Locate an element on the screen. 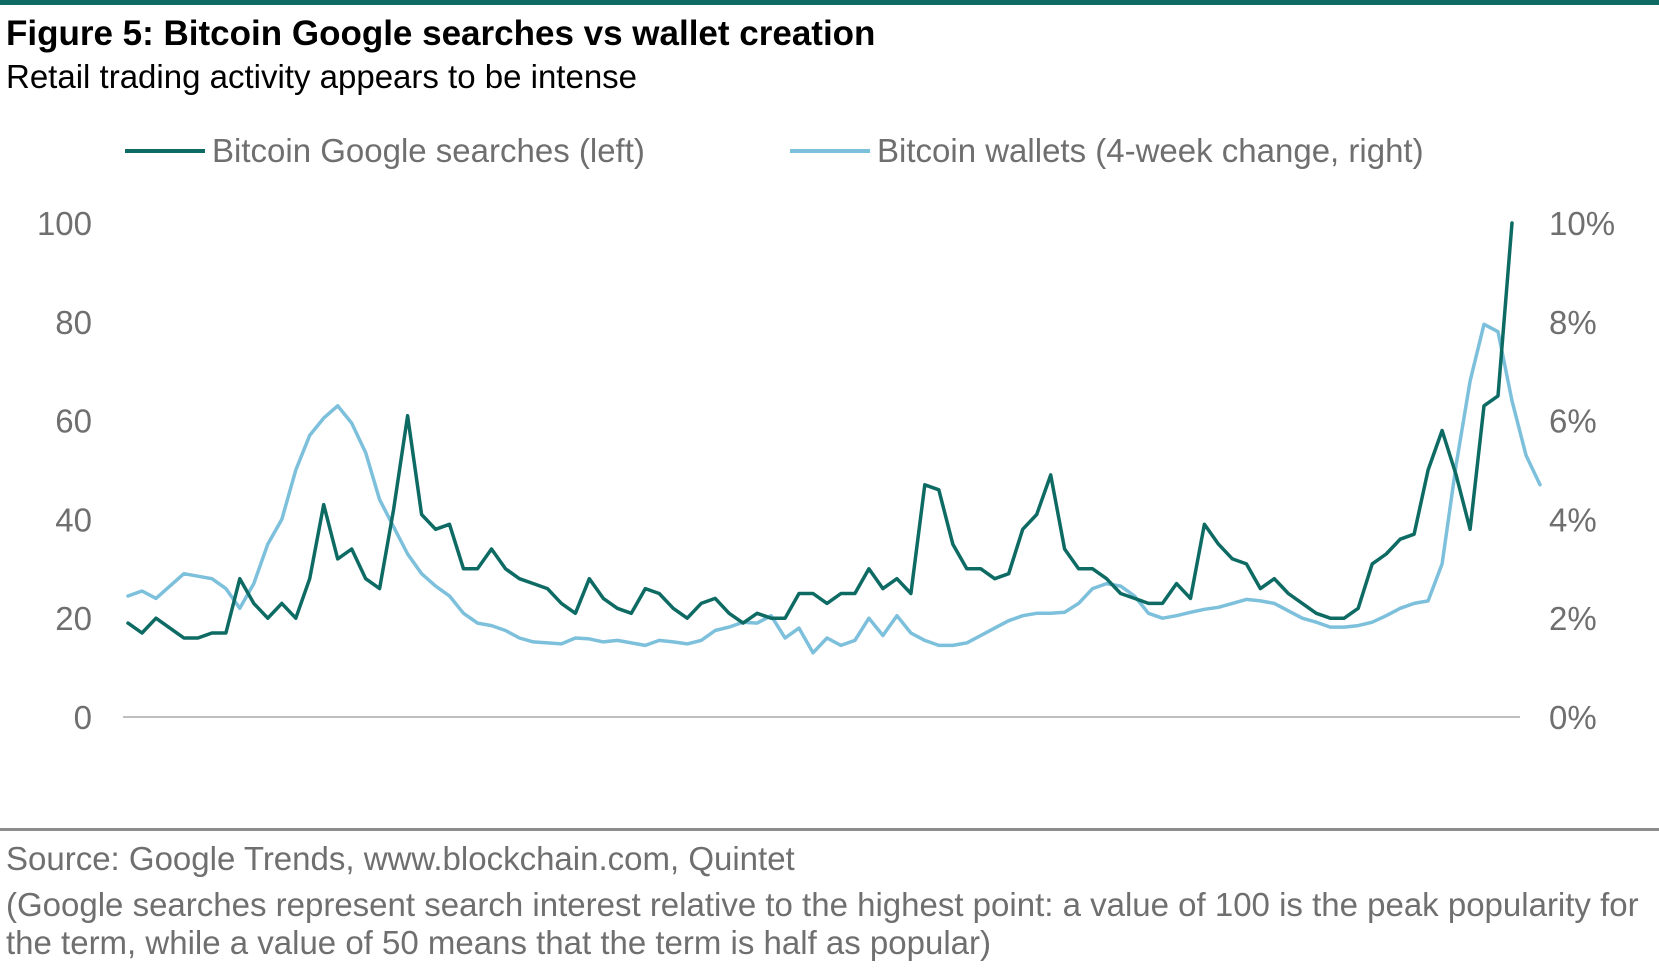 The image size is (1659, 968). y-right-tick-label: 2% is located at coordinates (1573, 618).